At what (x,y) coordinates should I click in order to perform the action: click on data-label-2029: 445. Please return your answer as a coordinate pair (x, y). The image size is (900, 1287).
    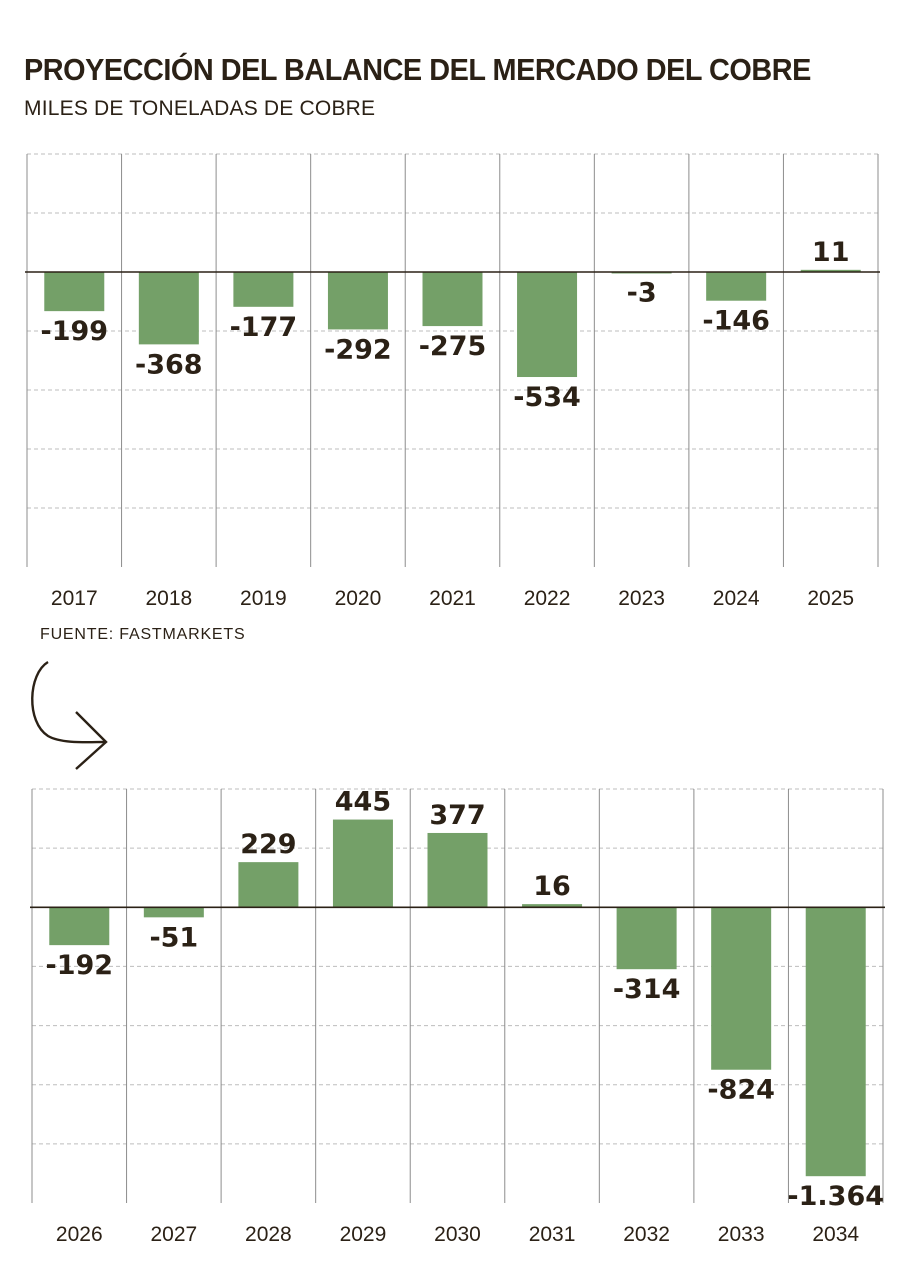
    Looking at the image, I should click on (363, 802).